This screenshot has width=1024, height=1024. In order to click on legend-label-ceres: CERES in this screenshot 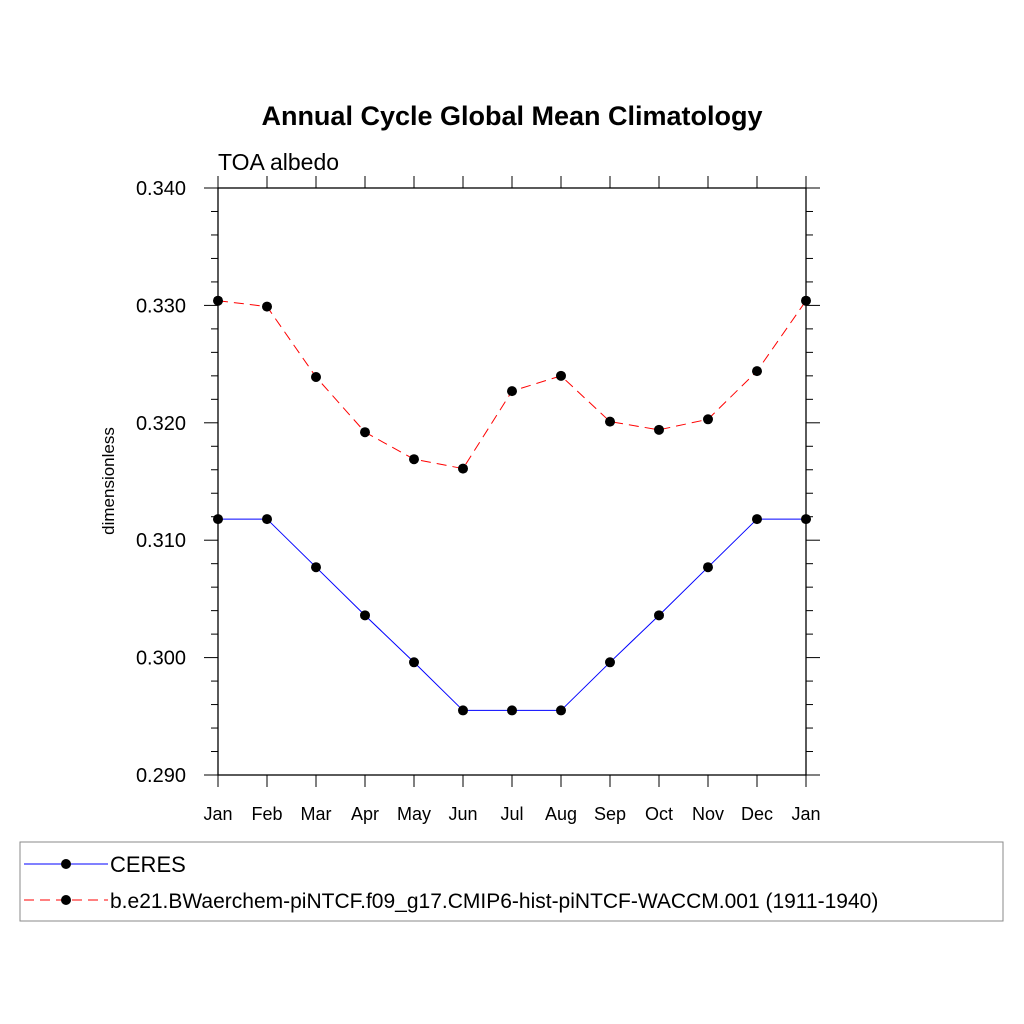, I will do `click(148, 864)`.